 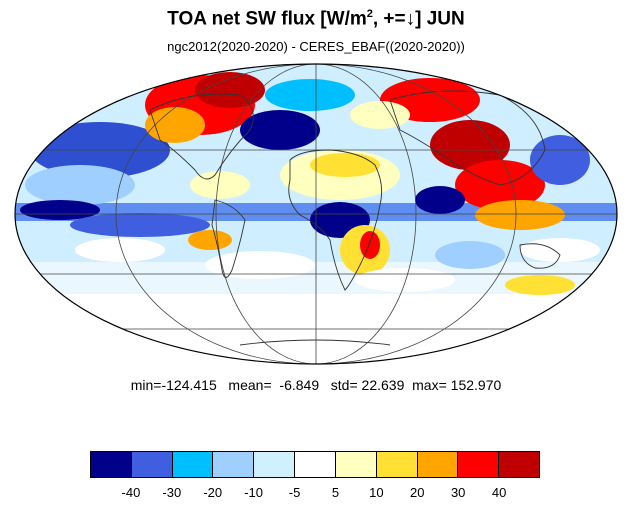 What do you see at coordinates (294, 492) in the screenshot?
I see `colorbar-tick-label: -5` at bounding box center [294, 492].